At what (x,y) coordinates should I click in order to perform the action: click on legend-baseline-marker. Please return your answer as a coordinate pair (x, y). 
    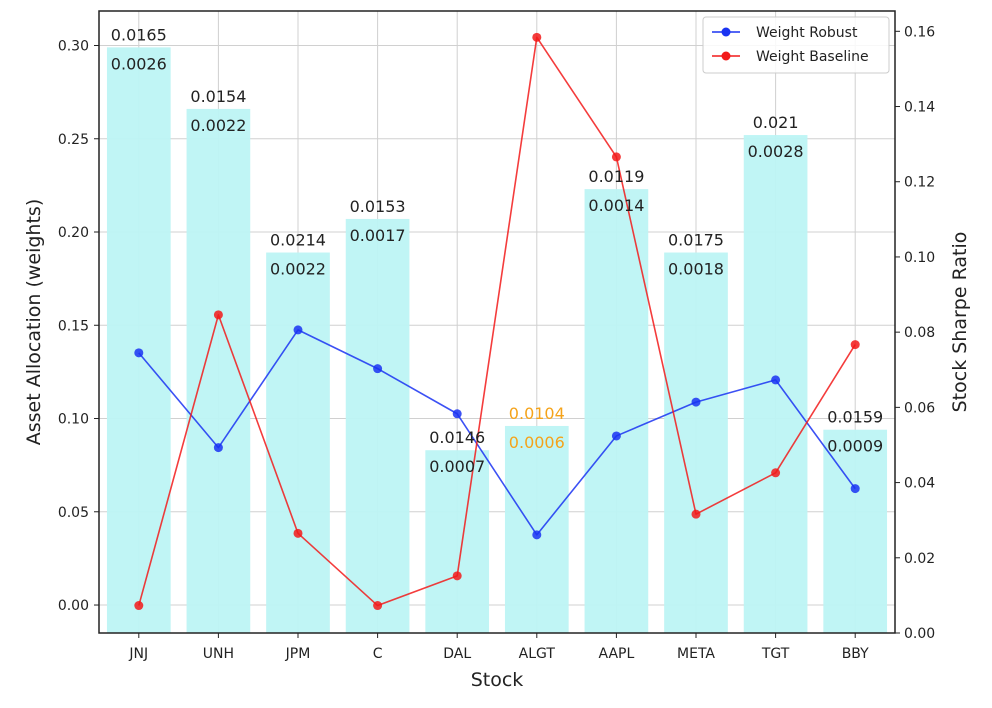
    Looking at the image, I should click on (726, 56).